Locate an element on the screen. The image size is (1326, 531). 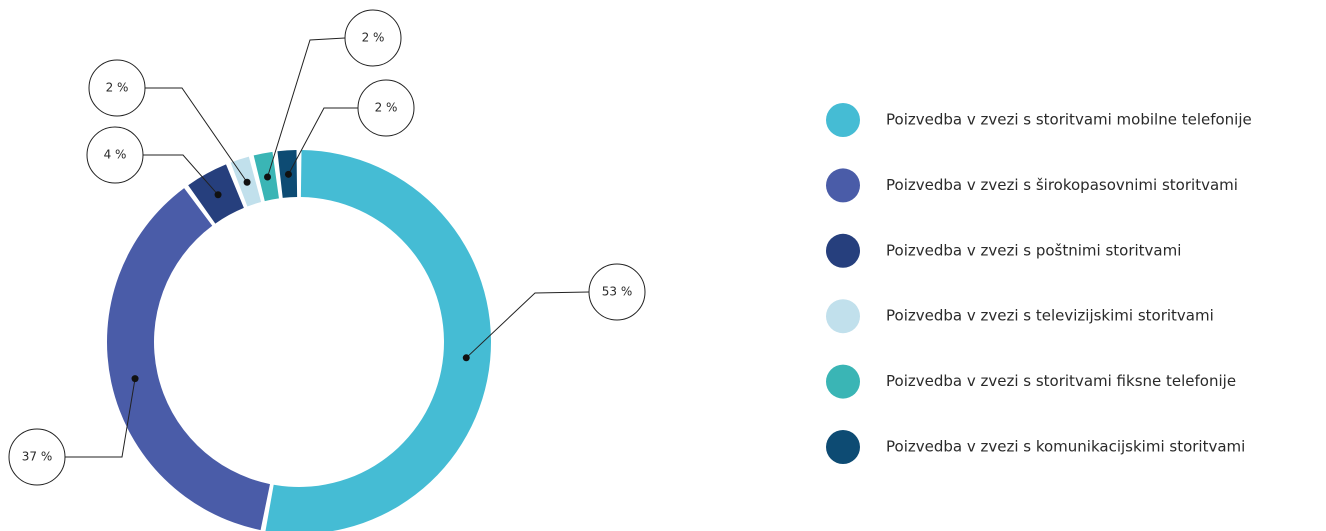
legend-label: Poizvedba v zvezi s poštnimi storitvami is located at coordinates (1033, 250).